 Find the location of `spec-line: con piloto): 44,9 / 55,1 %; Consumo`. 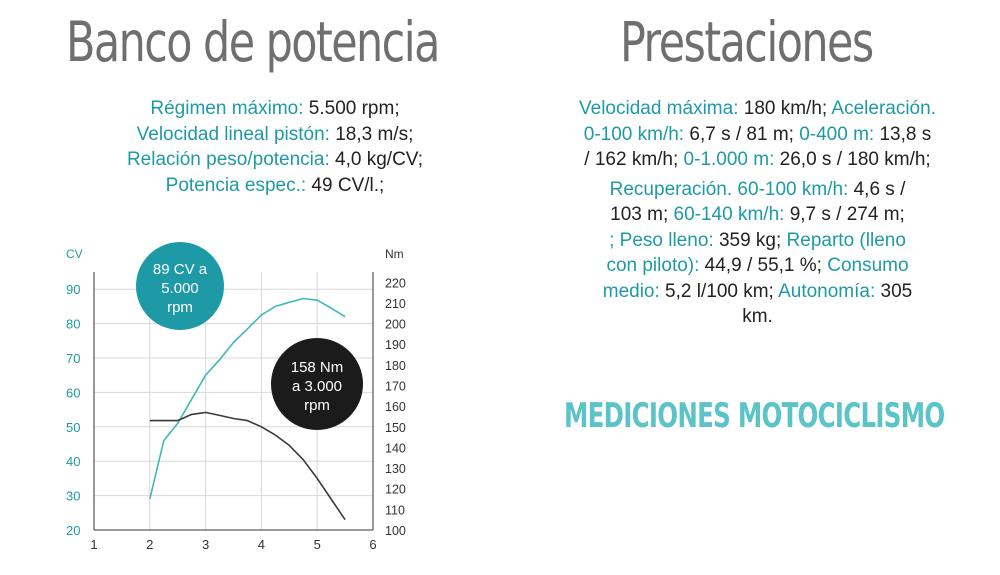

spec-line: con piloto): 44,9 / 55,1 %; Consumo is located at coordinates (757, 266).